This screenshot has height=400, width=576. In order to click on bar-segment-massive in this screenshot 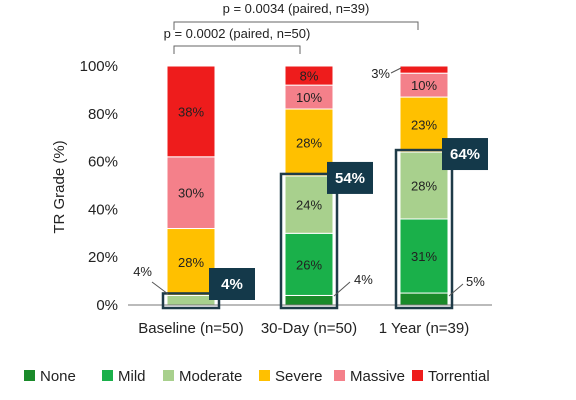, I will do `click(191, 193)`.